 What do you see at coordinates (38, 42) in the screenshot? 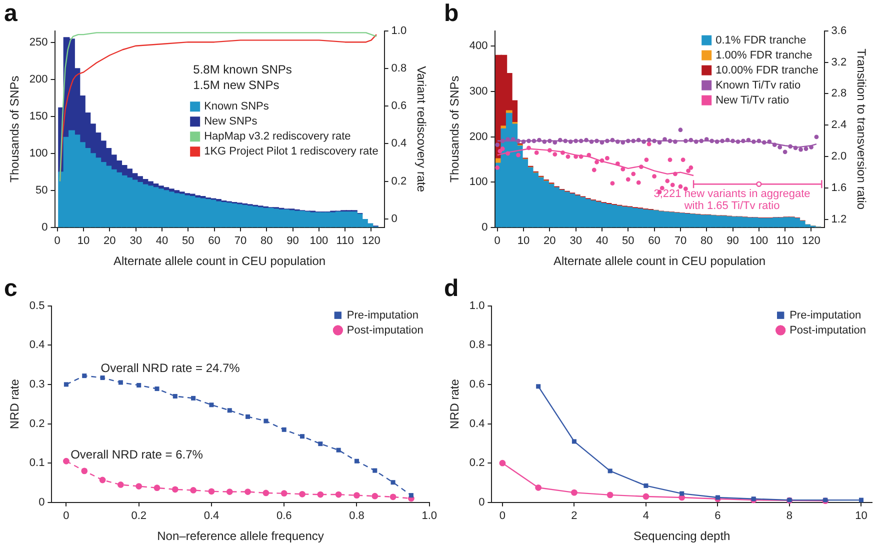
I see `y-tick-label: 250` at bounding box center [38, 42].